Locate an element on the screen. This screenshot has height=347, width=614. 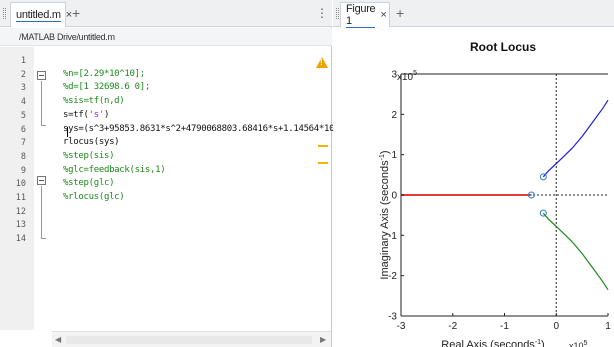
line-number: 1 is located at coordinates (23, 61).